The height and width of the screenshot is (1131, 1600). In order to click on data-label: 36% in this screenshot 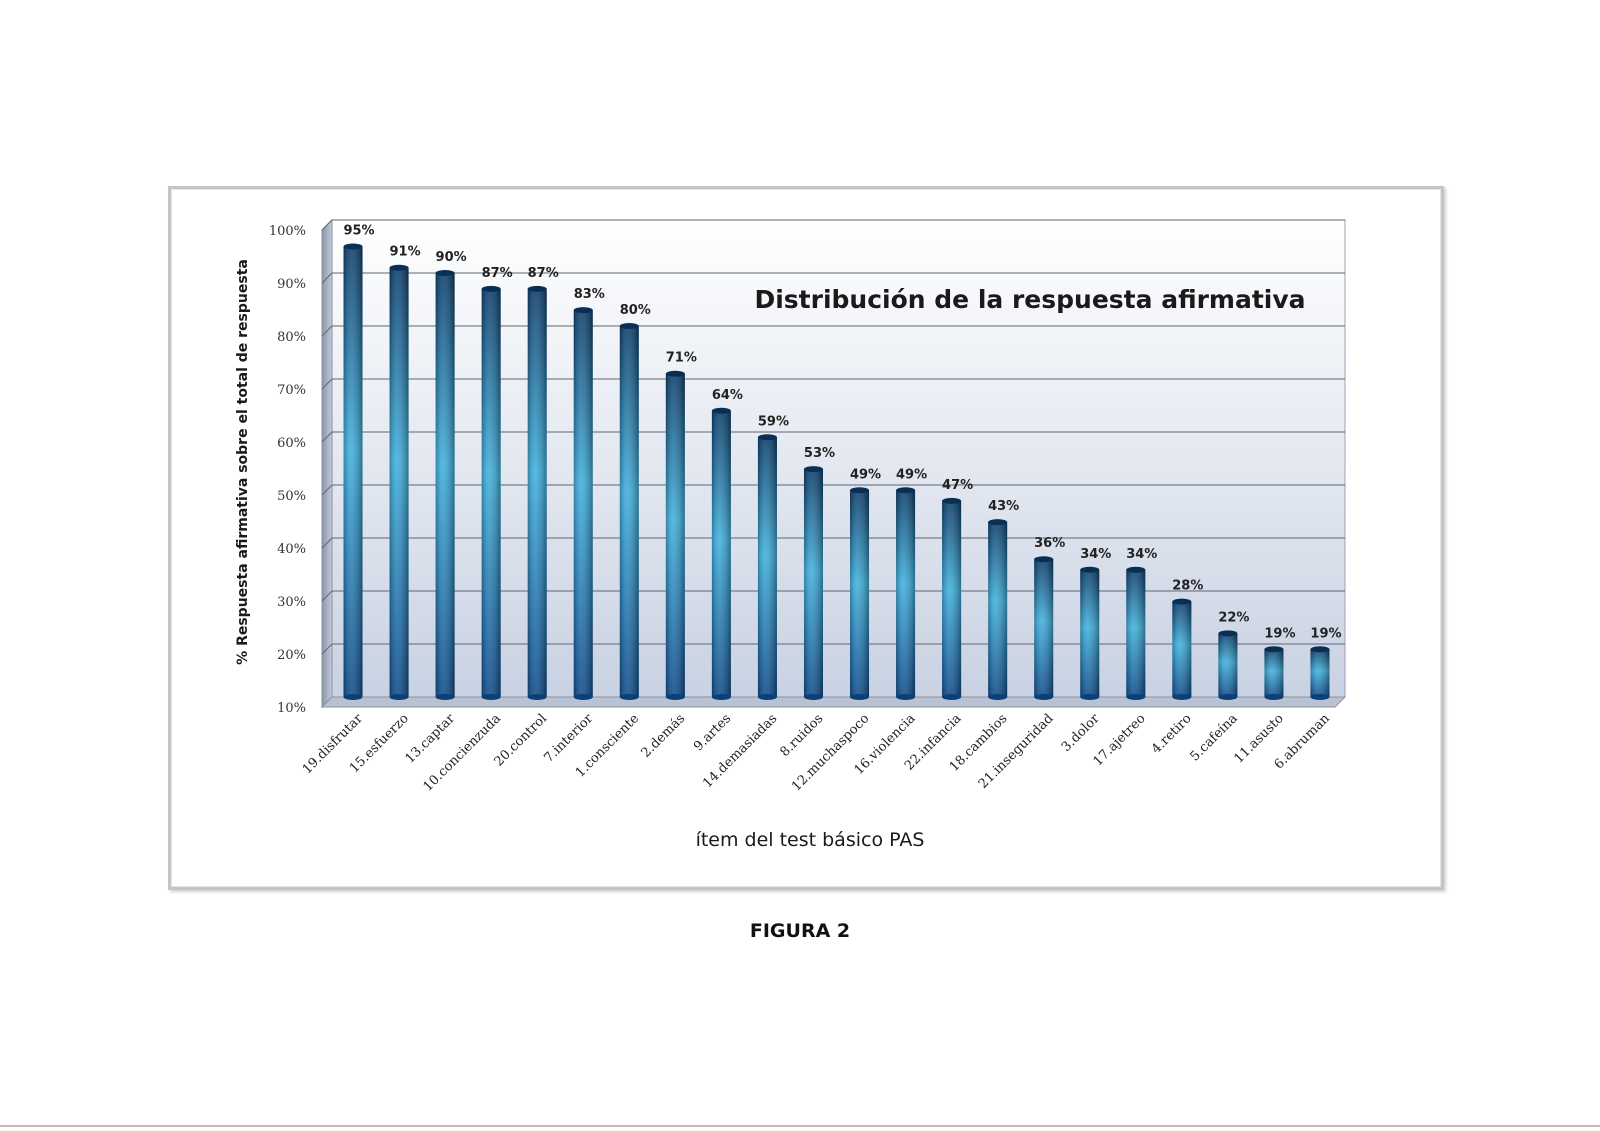, I will do `click(1049, 543)`.